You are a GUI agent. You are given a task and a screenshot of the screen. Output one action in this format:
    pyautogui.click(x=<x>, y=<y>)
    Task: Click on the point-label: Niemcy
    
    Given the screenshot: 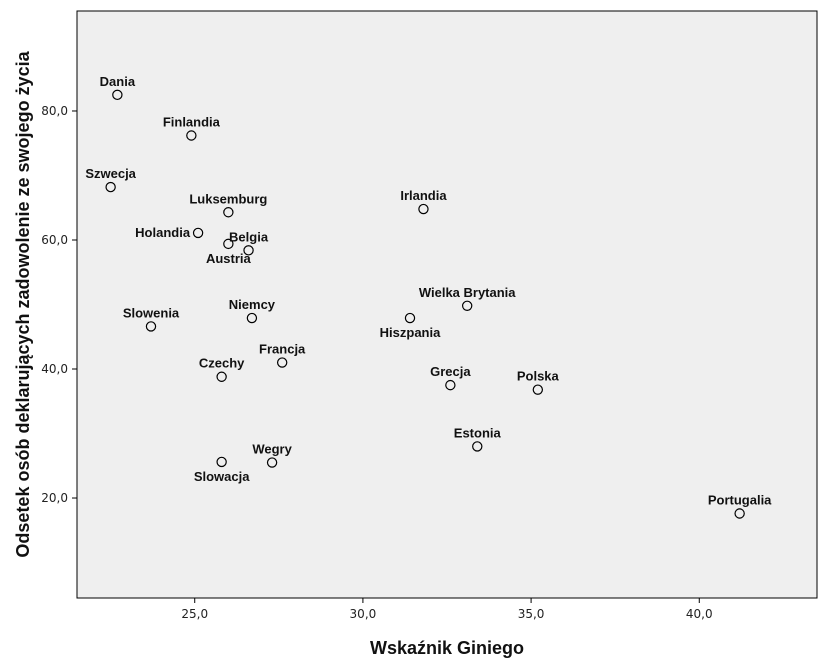 What is the action you would take?
    pyautogui.click(x=252, y=304)
    